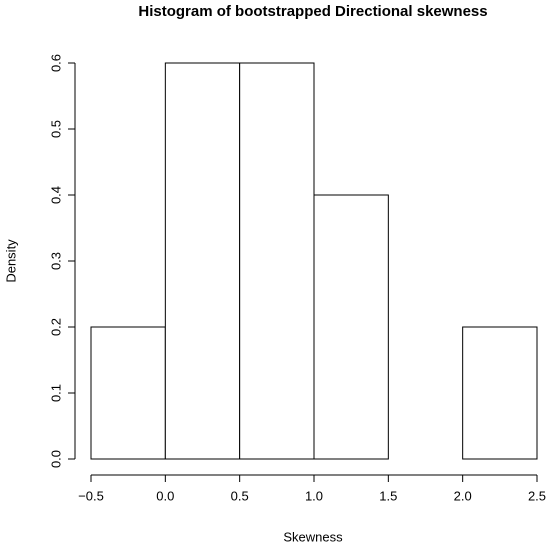 Image resolution: width=550 pixels, height=548 pixels. Describe the element at coordinates (165, 495) in the screenshot. I see `x-tick-label: 0.0` at that location.